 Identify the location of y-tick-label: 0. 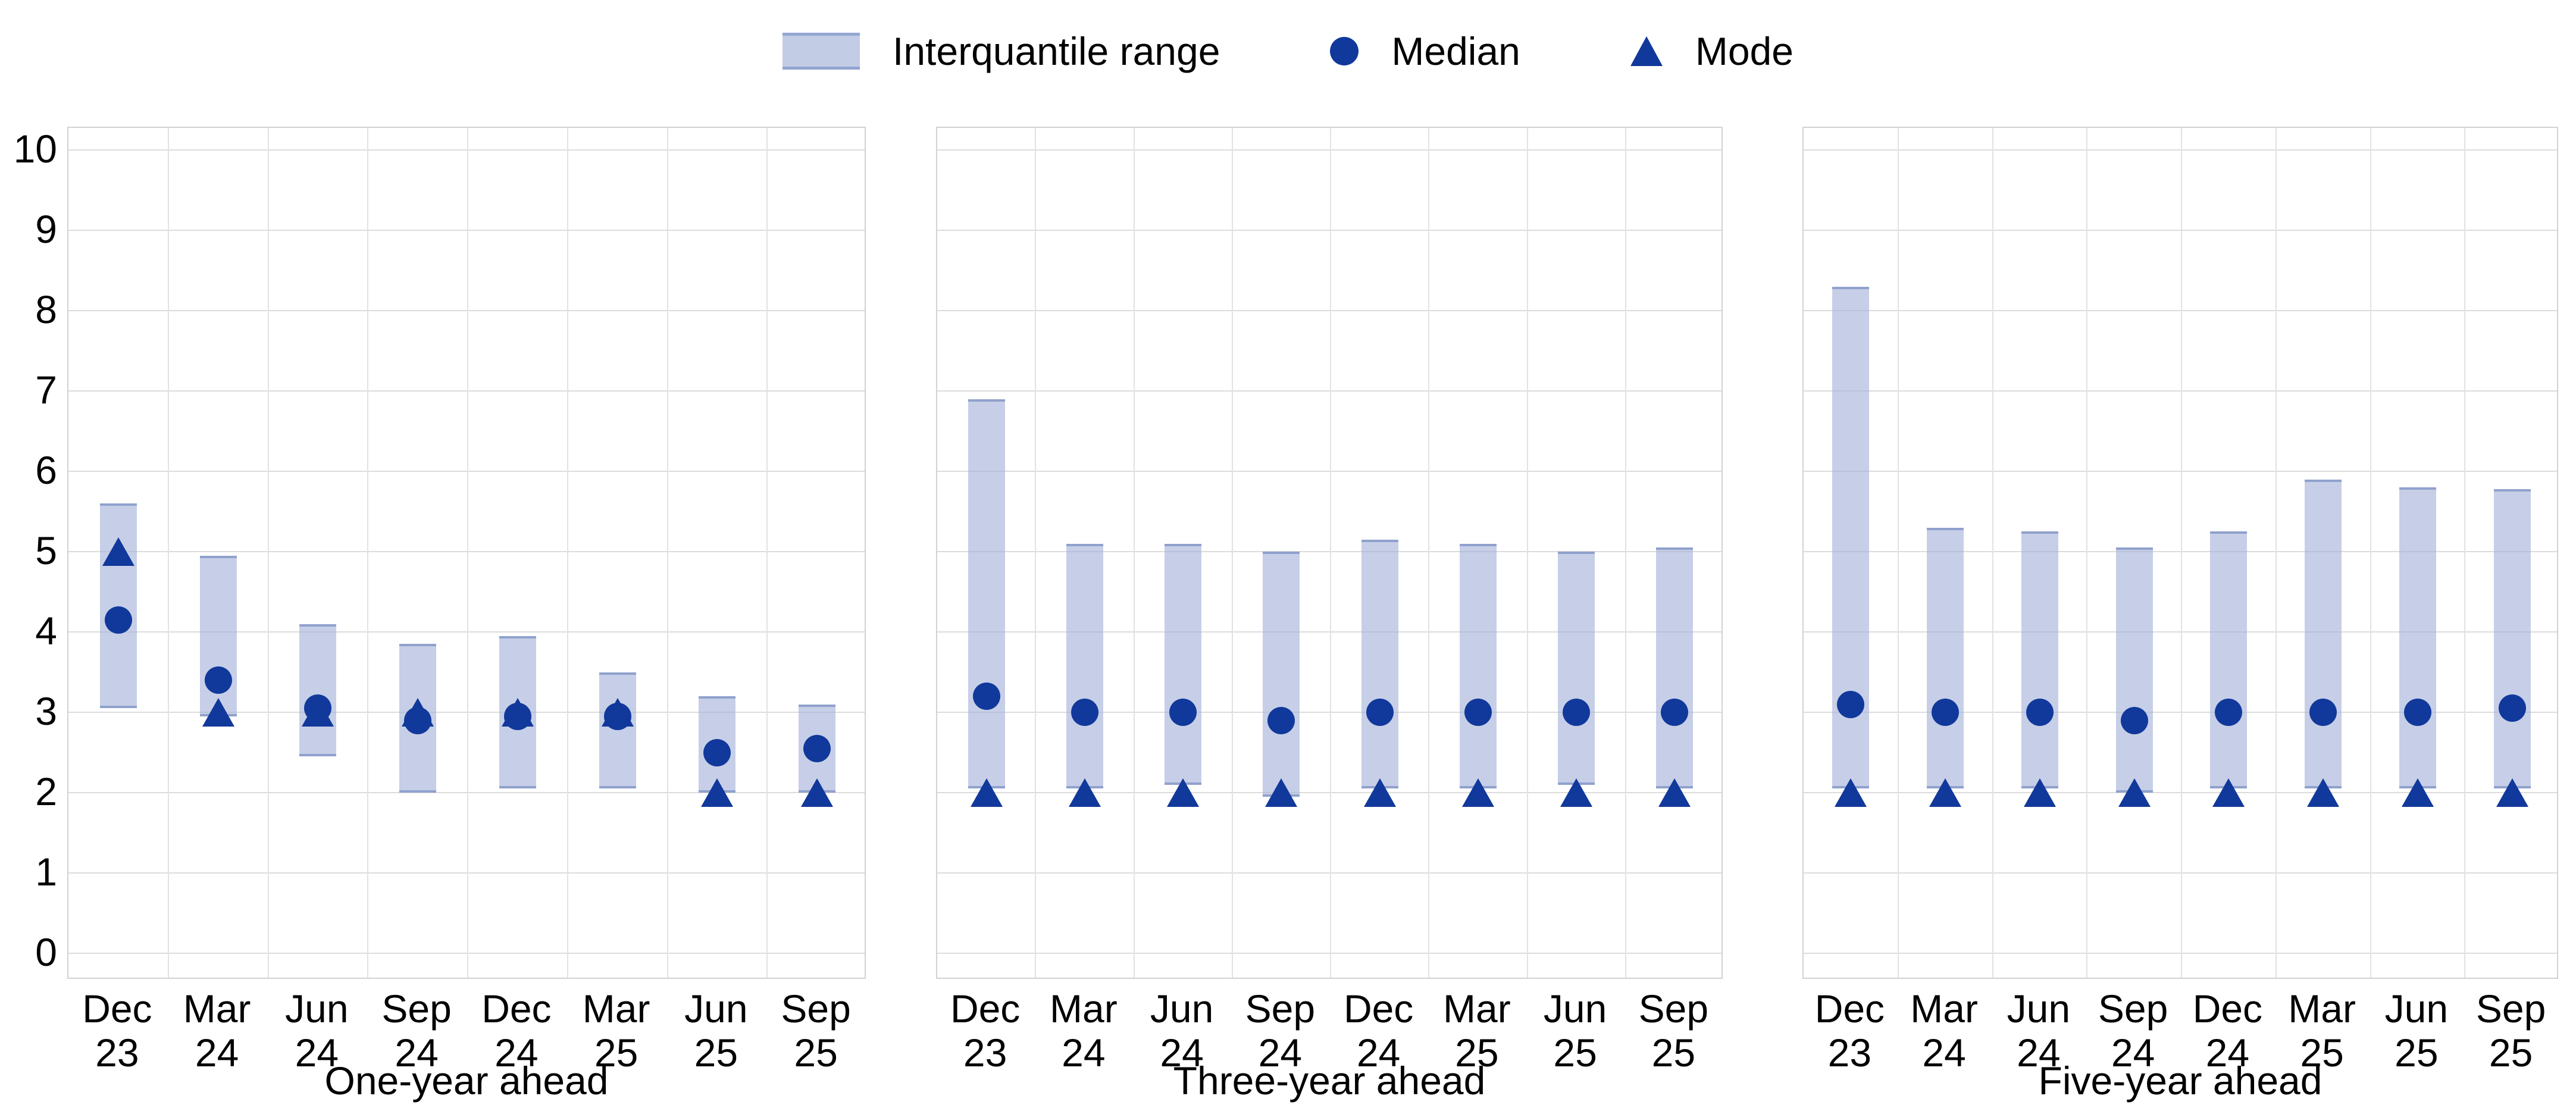
(46, 952).